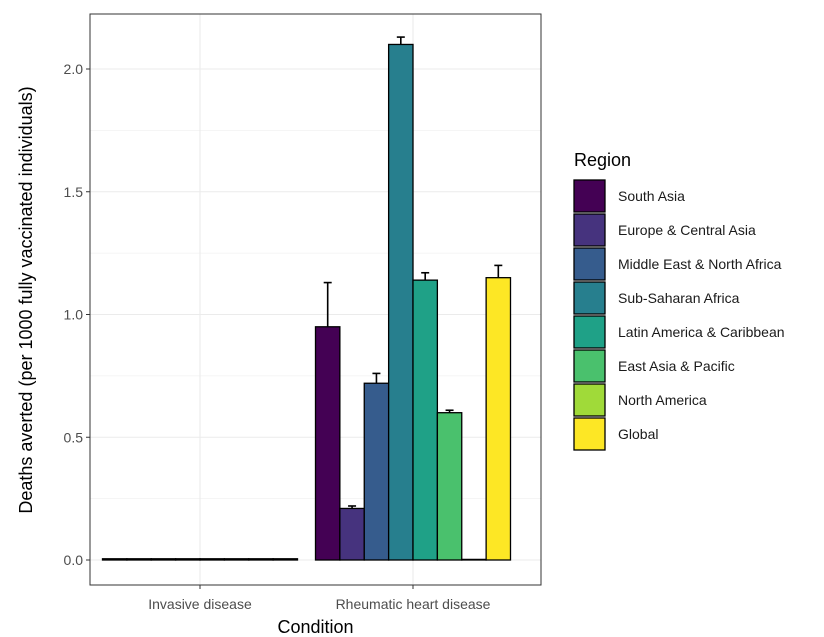 The height and width of the screenshot is (637, 824). What do you see at coordinates (74, 315) in the screenshot?
I see `y-tick-label: 1.0` at bounding box center [74, 315].